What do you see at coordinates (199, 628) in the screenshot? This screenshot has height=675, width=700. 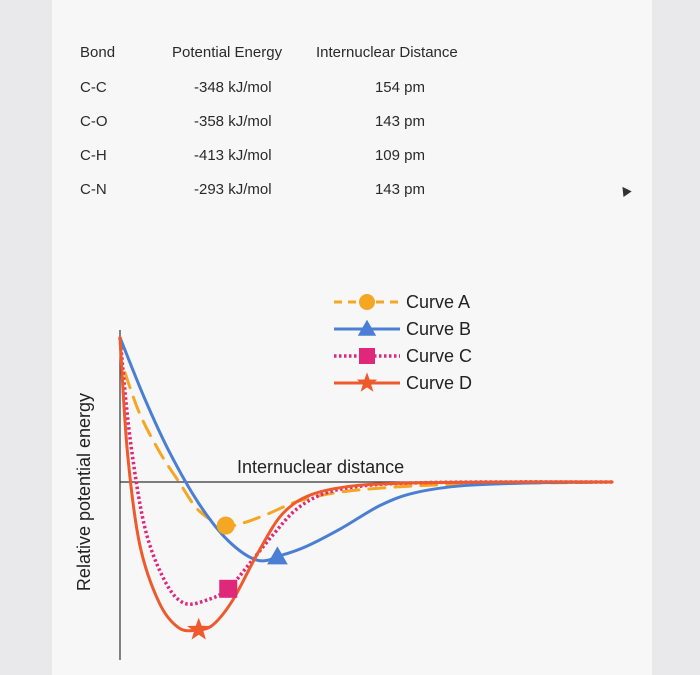 I see `star-marker-curve-d` at bounding box center [199, 628].